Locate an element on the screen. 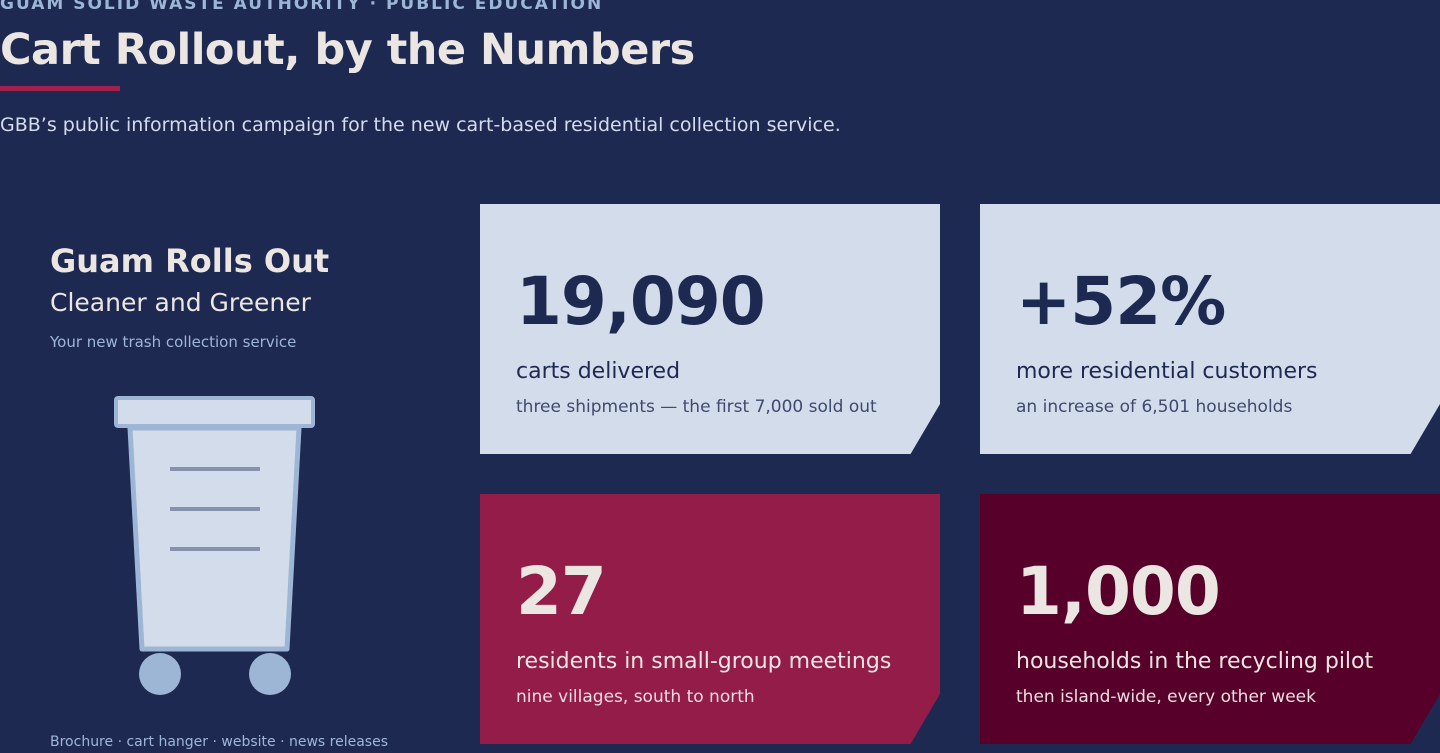  promo-subheading: Cleaner and Greener is located at coordinates (180, 302).